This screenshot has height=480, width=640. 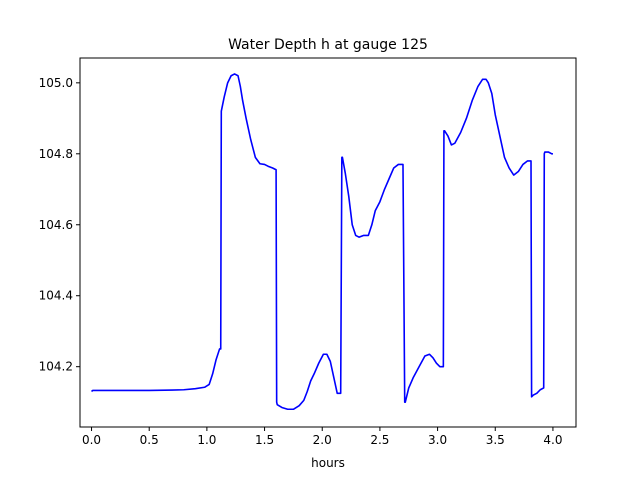 What do you see at coordinates (379, 440) in the screenshot?
I see `x-tick-label: 2.5` at bounding box center [379, 440].